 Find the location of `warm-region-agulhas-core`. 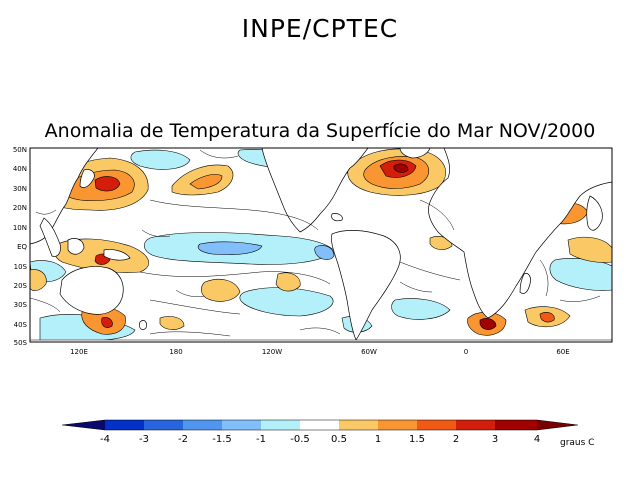

warm-region-agulhas-core is located at coordinates (488, 324).